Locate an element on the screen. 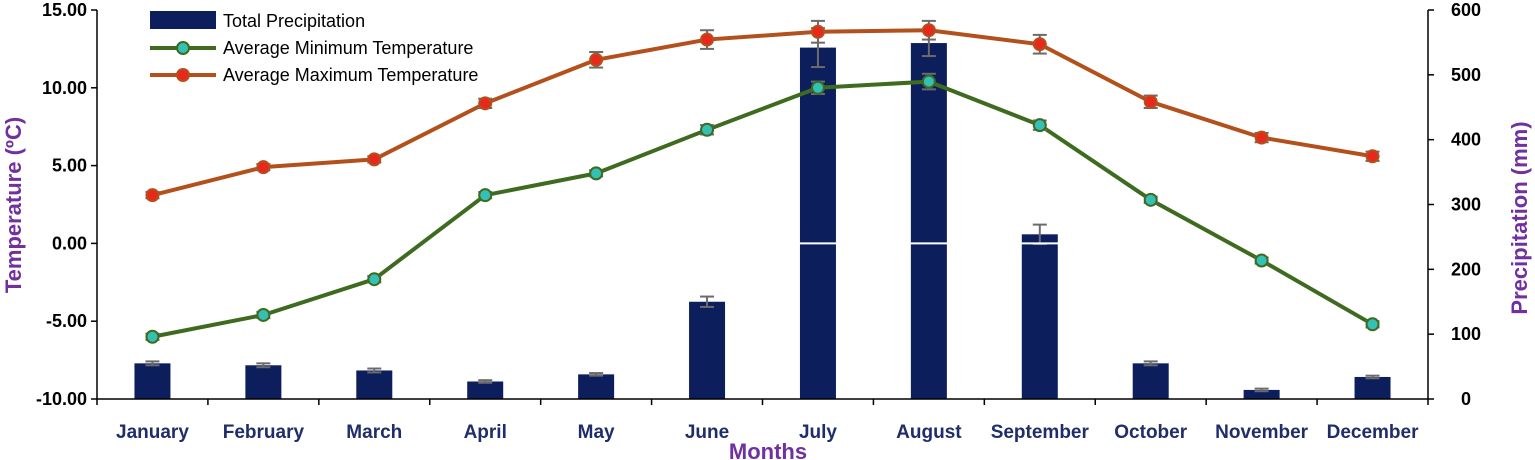 The width and height of the screenshot is (1535, 460). legend-swatch-precipitation is located at coordinates (183, 20).